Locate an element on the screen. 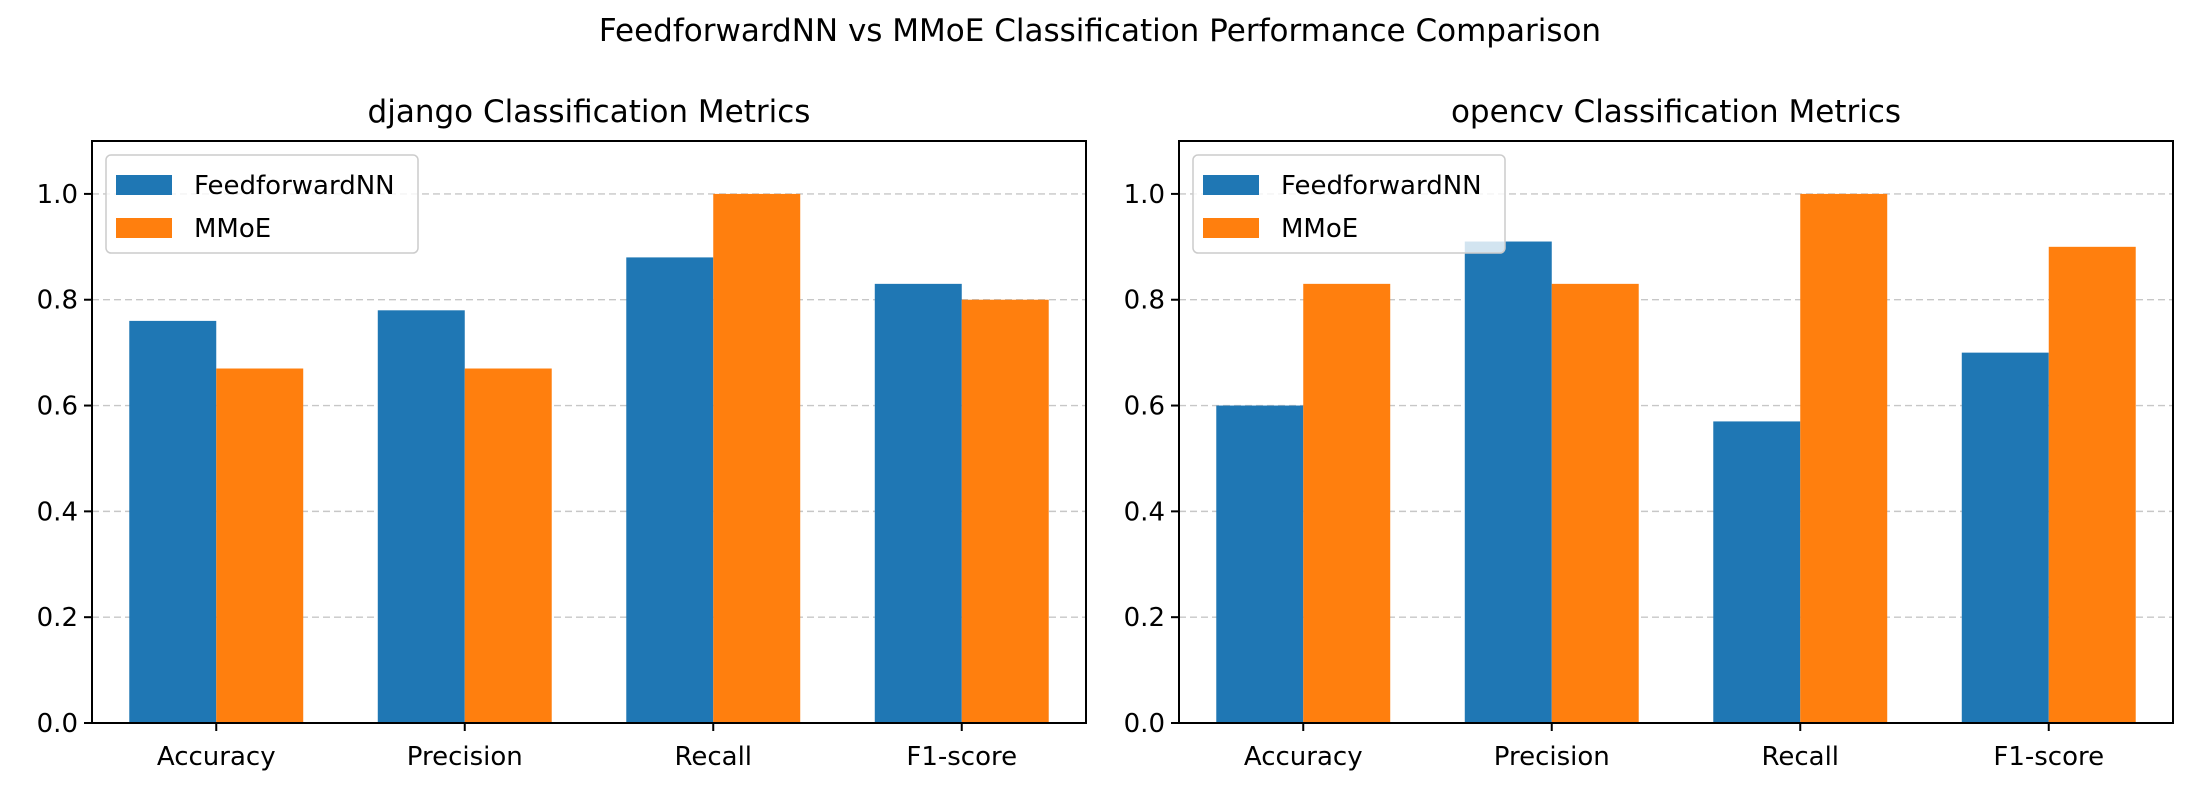 This screenshot has height=800, width=2200. axes-title: opencv Classification Metrics is located at coordinates (1676, 112).